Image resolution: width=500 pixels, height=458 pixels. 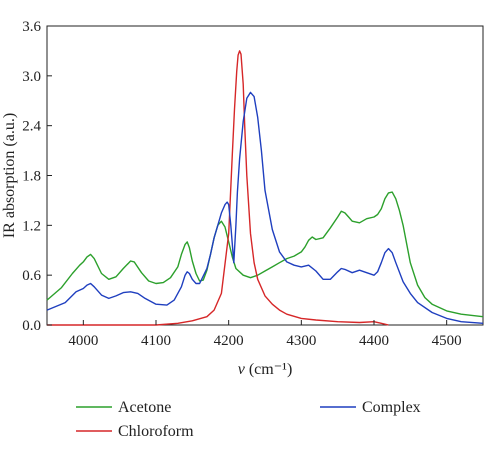 What do you see at coordinates (31, 27) in the screenshot?
I see `y-tick-label: 3.6` at bounding box center [31, 27].